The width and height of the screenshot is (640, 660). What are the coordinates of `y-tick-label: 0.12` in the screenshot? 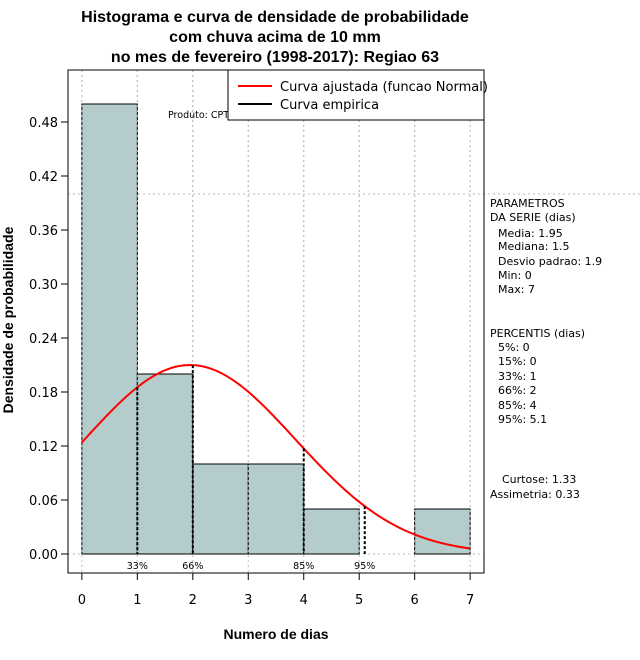 It's located at (43, 447).